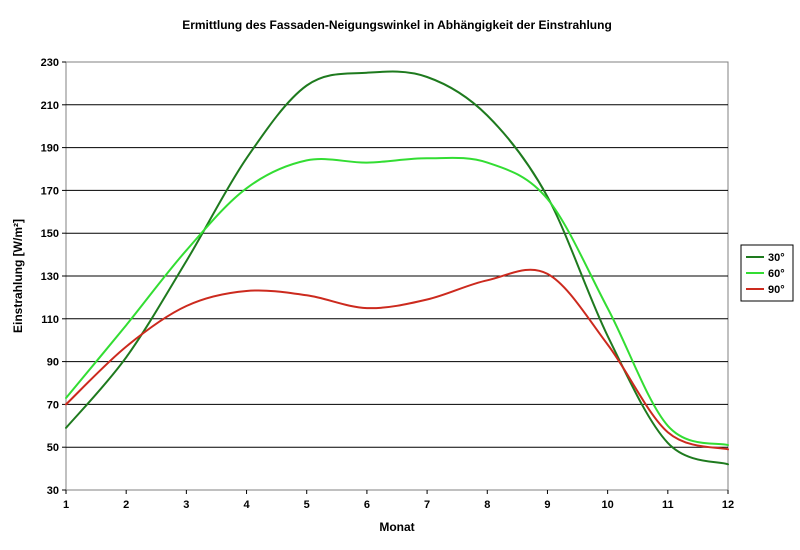  Describe the element at coordinates (668, 505) in the screenshot. I see `x-tick-label: 11` at that location.